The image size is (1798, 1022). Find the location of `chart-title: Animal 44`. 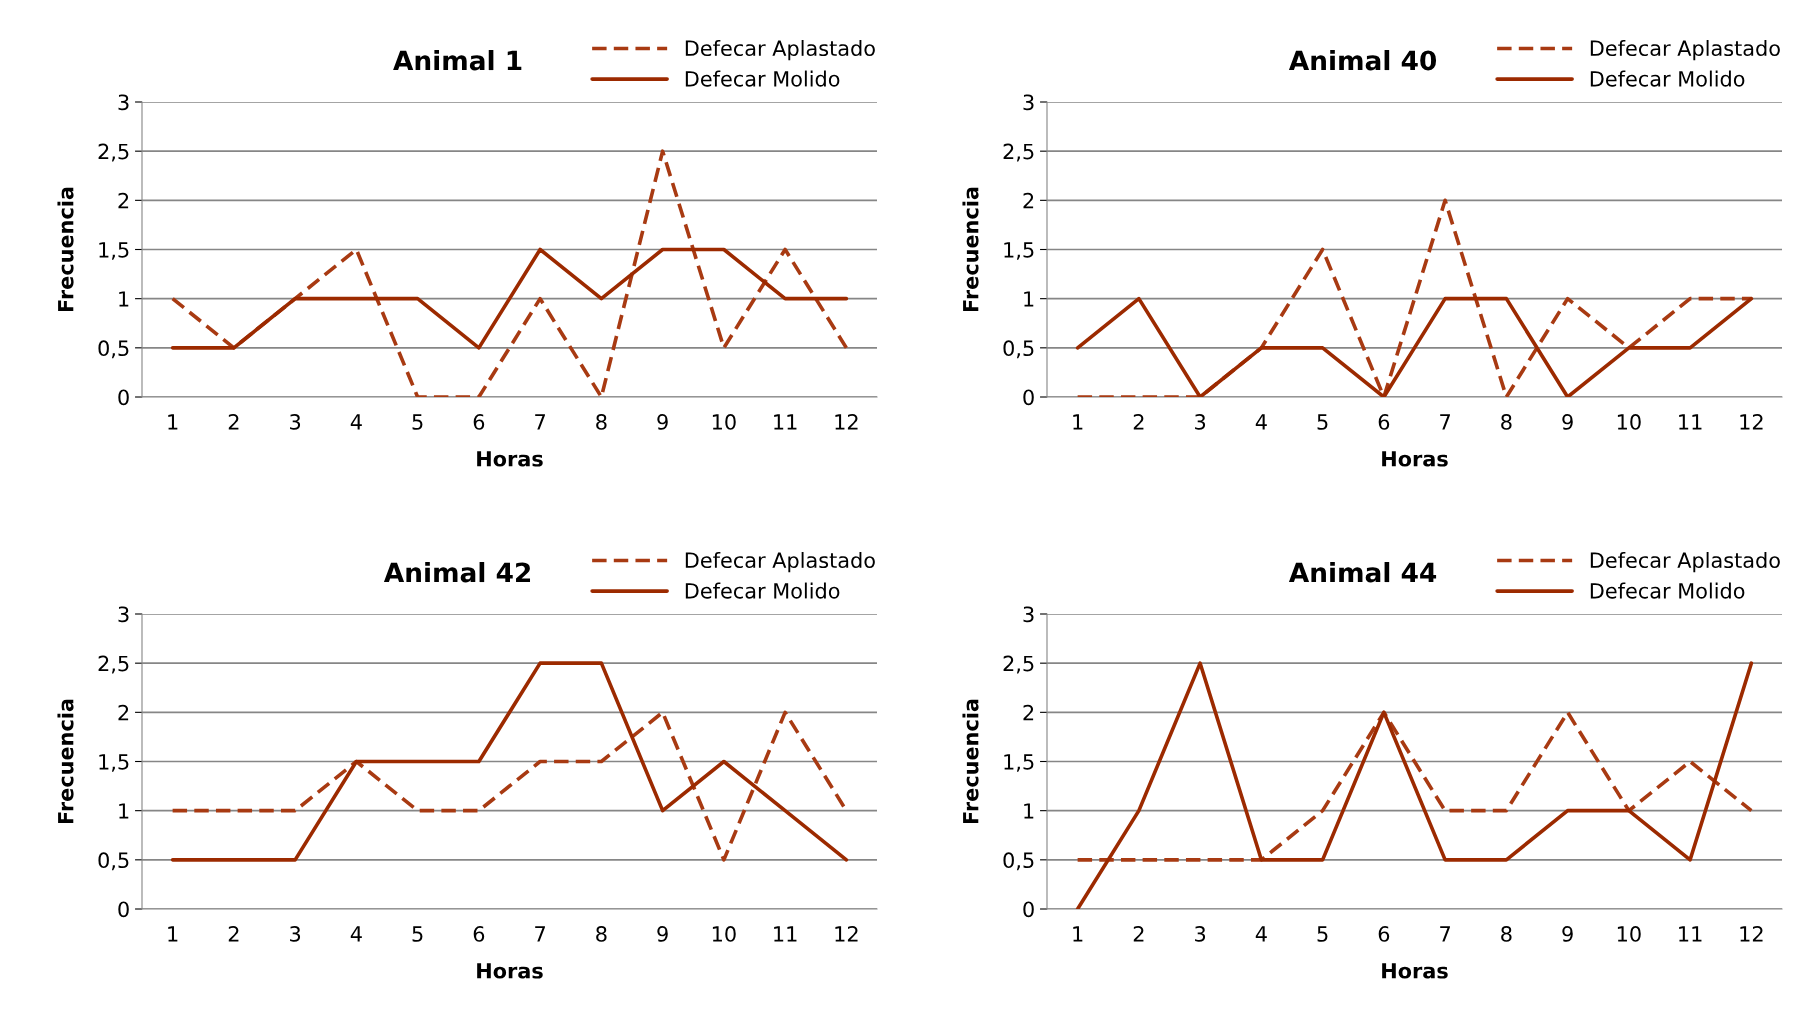

chart-title: Animal 44 is located at coordinates (1362, 572).